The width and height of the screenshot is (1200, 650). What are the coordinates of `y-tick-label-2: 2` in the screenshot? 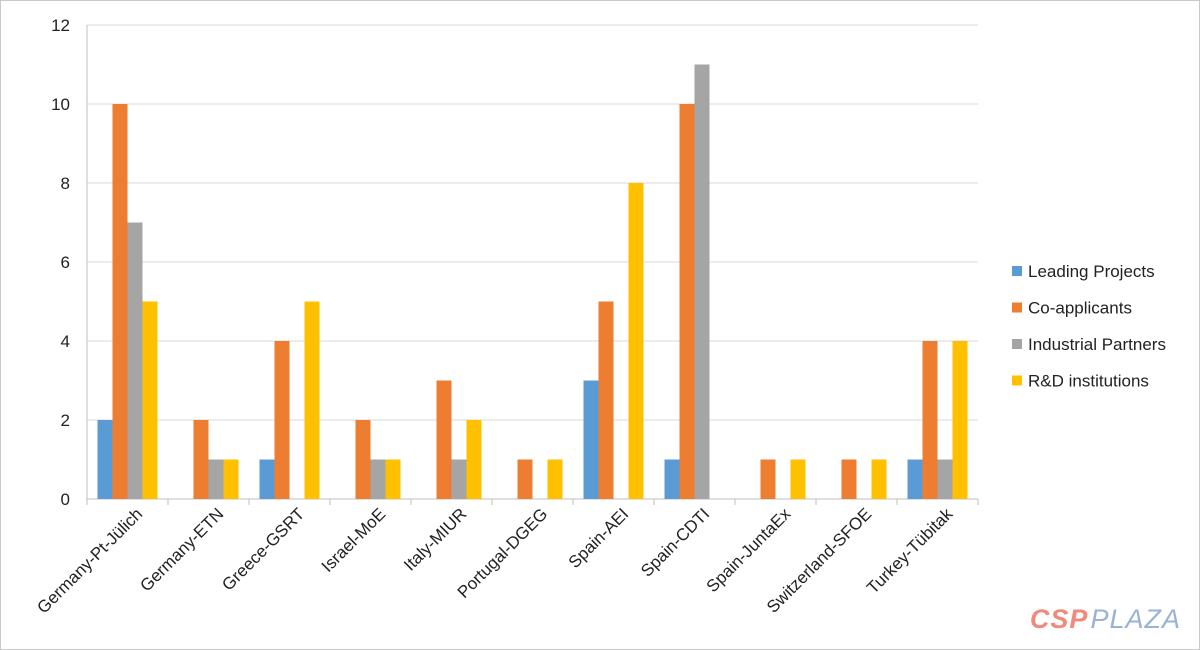 It's located at (65, 420).